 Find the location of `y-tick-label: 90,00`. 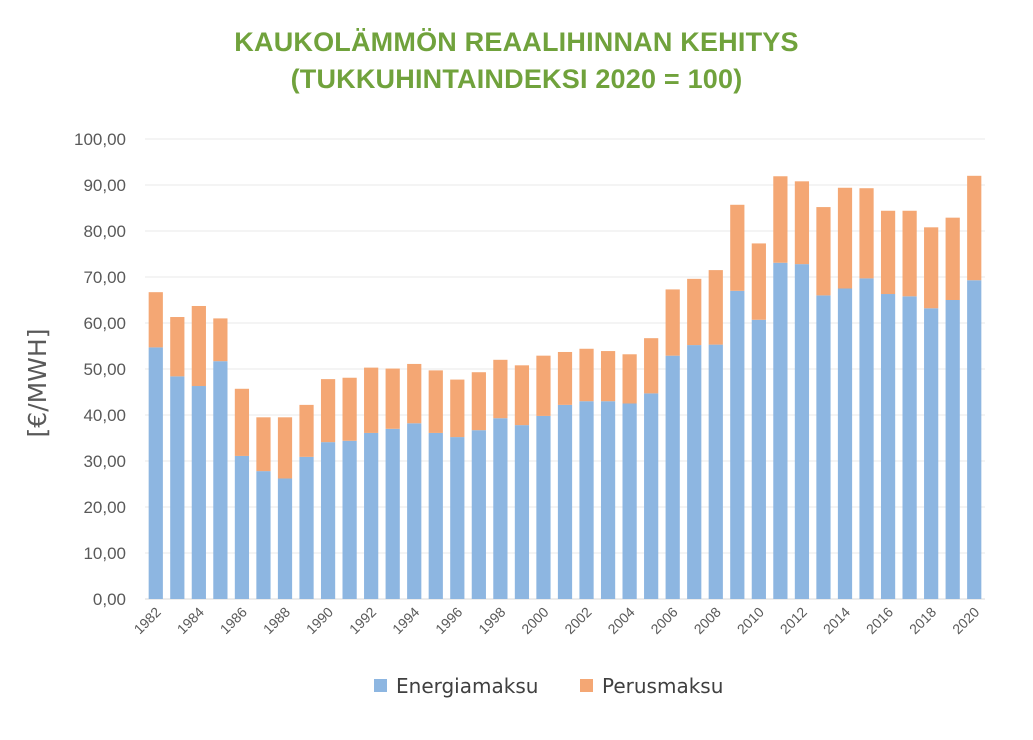

y-tick-label: 90,00 is located at coordinates (104, 185).